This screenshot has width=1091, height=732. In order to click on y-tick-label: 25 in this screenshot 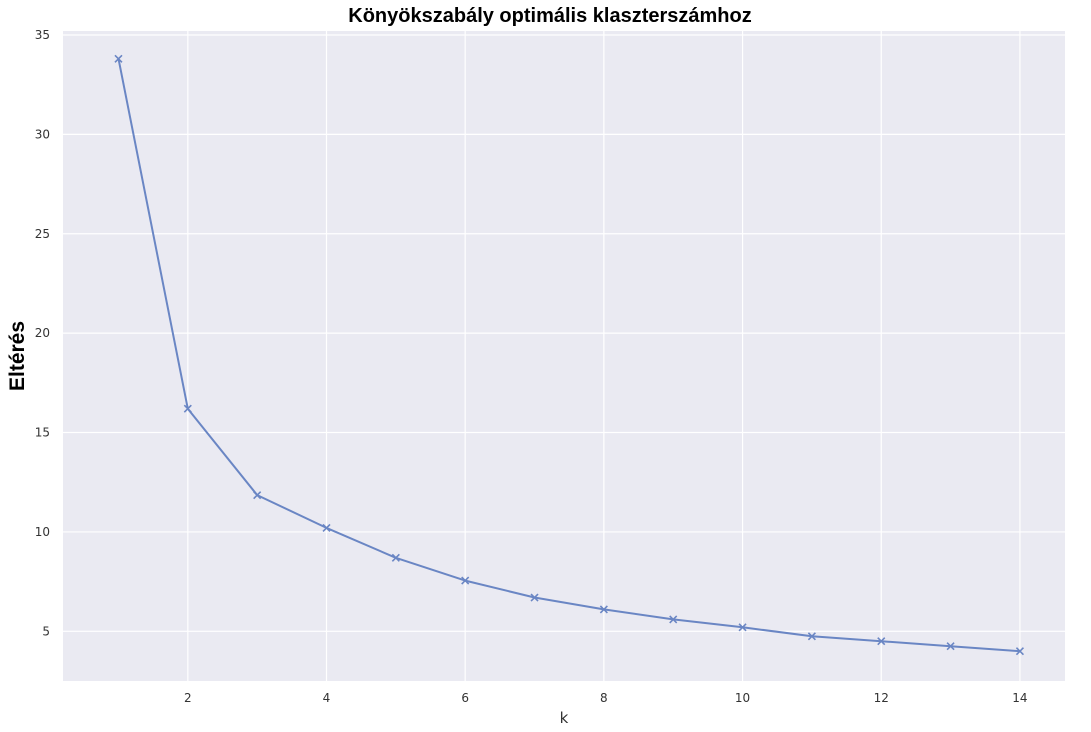, I will do `click(42, 234)`.